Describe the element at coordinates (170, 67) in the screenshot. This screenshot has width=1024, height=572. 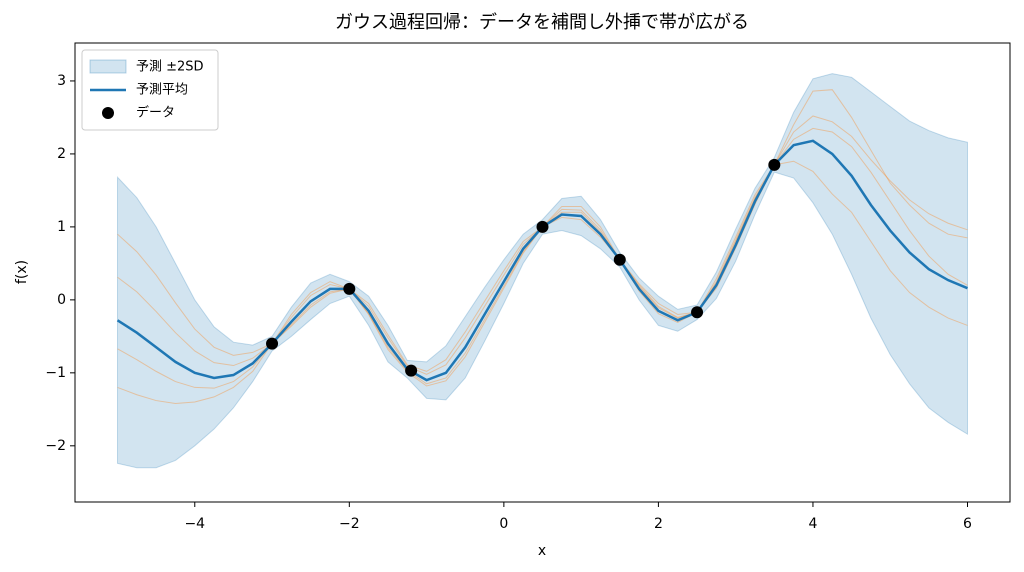
I see `legend-label: 予測 ±2SD` at that location.